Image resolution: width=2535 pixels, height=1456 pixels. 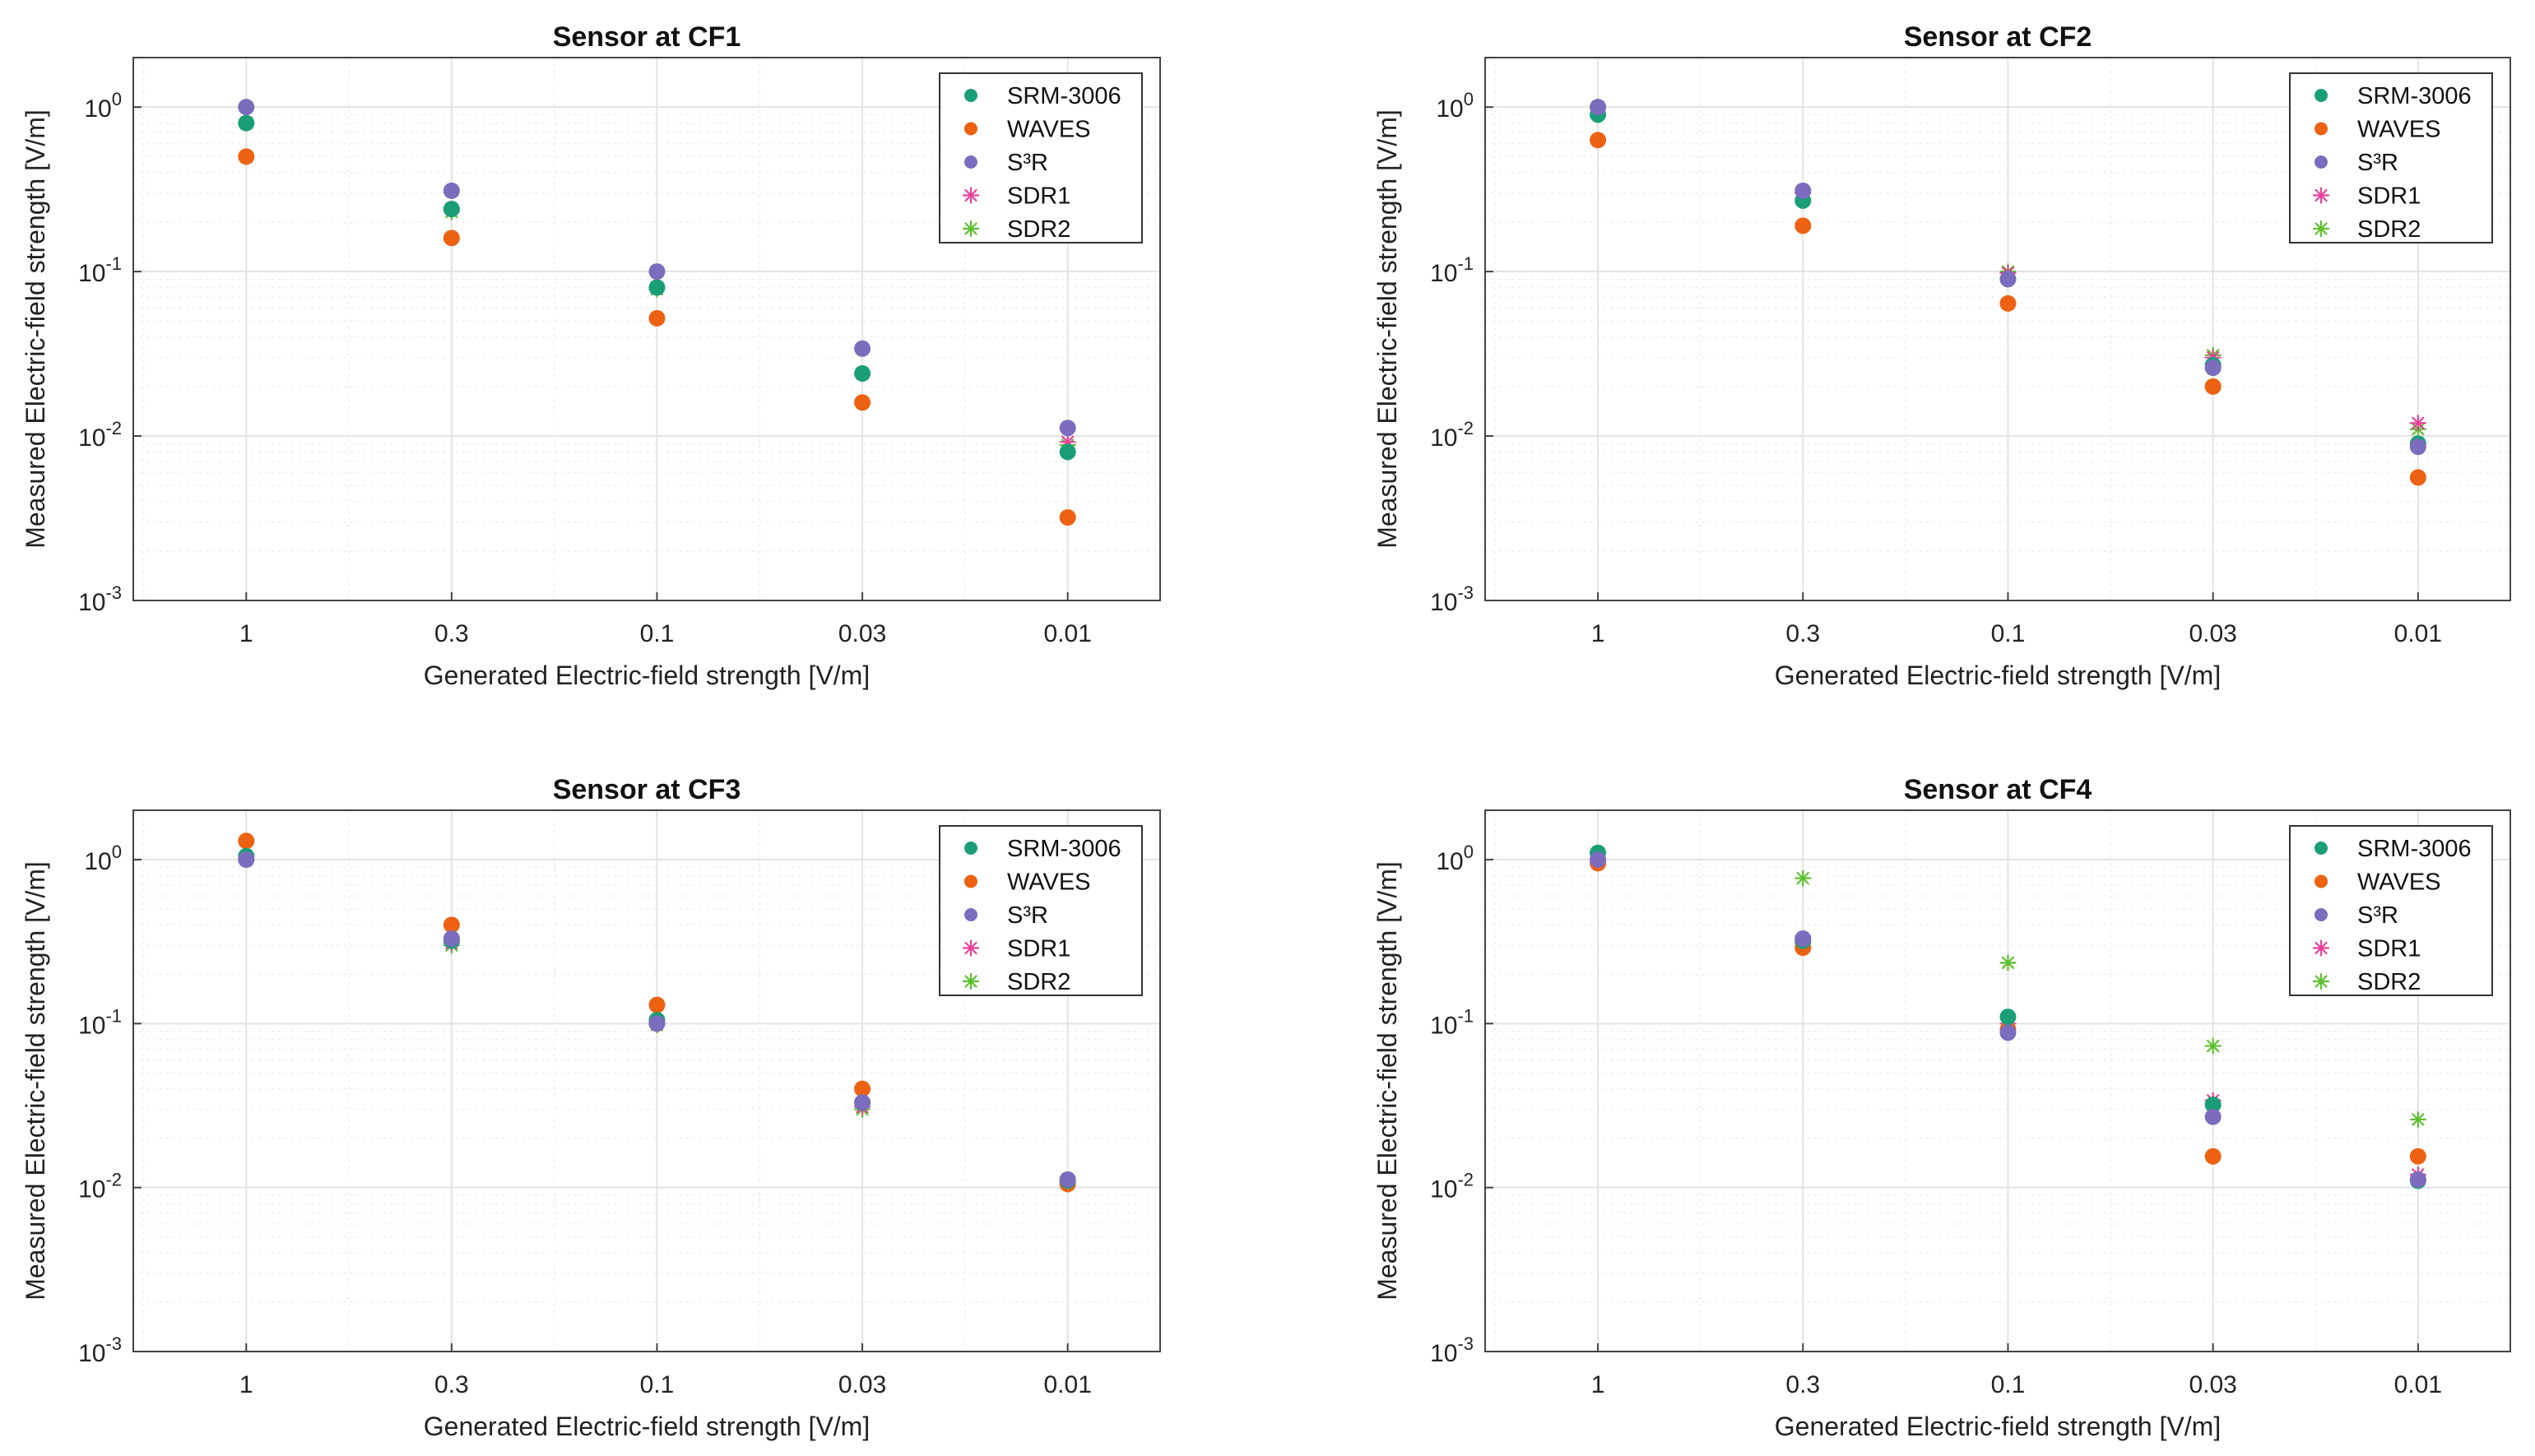 What do you see at coordinates (1455, 106) in the screenshot?
I see `y-tick-label: 10⁰` at bounding box center [1455, 106].